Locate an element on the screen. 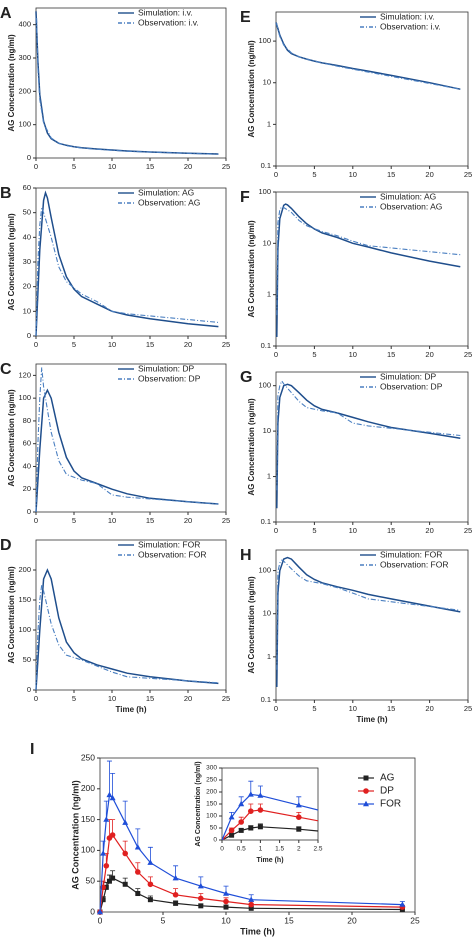  inset-plot is located at coordinates (270, 810).